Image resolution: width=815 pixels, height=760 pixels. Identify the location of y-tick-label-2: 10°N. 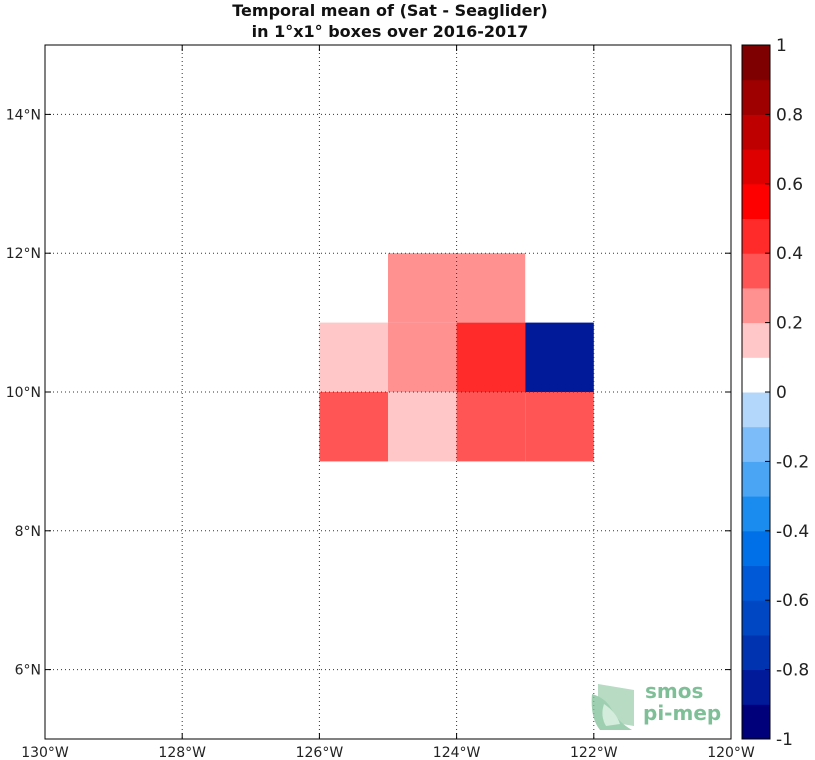
(23, 393).